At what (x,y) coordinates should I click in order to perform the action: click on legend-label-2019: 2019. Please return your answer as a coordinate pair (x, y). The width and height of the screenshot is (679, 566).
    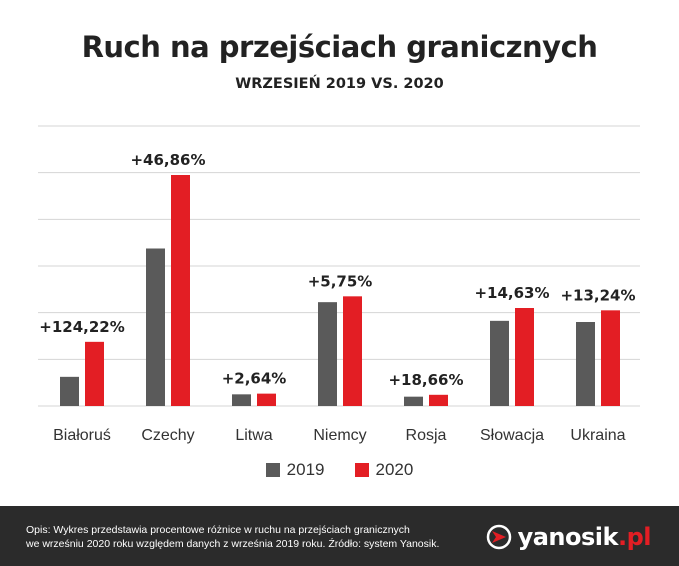
    Looking at the image, I should click on (305, 469).